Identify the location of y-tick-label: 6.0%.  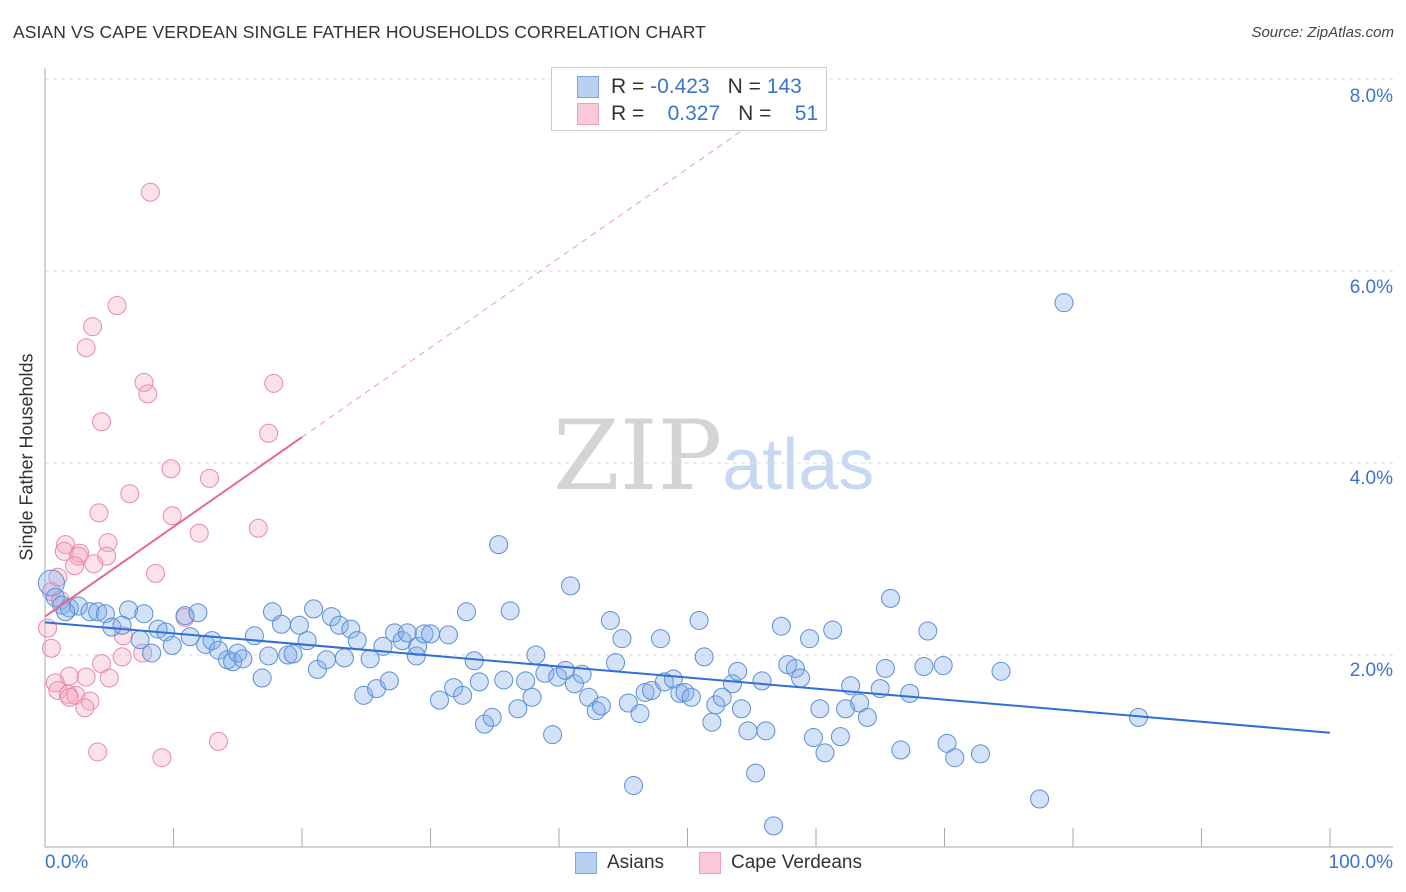
(1371, 287).